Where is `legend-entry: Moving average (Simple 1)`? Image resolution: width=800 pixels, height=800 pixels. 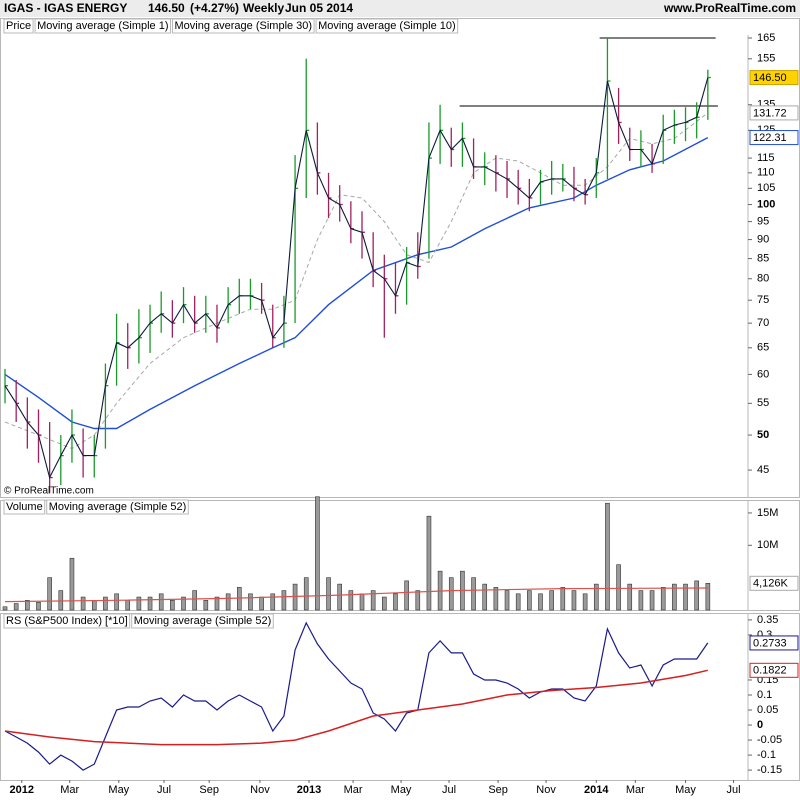
legend-entry: Moving average (Simple 1) is located at coordinates (102, 26).